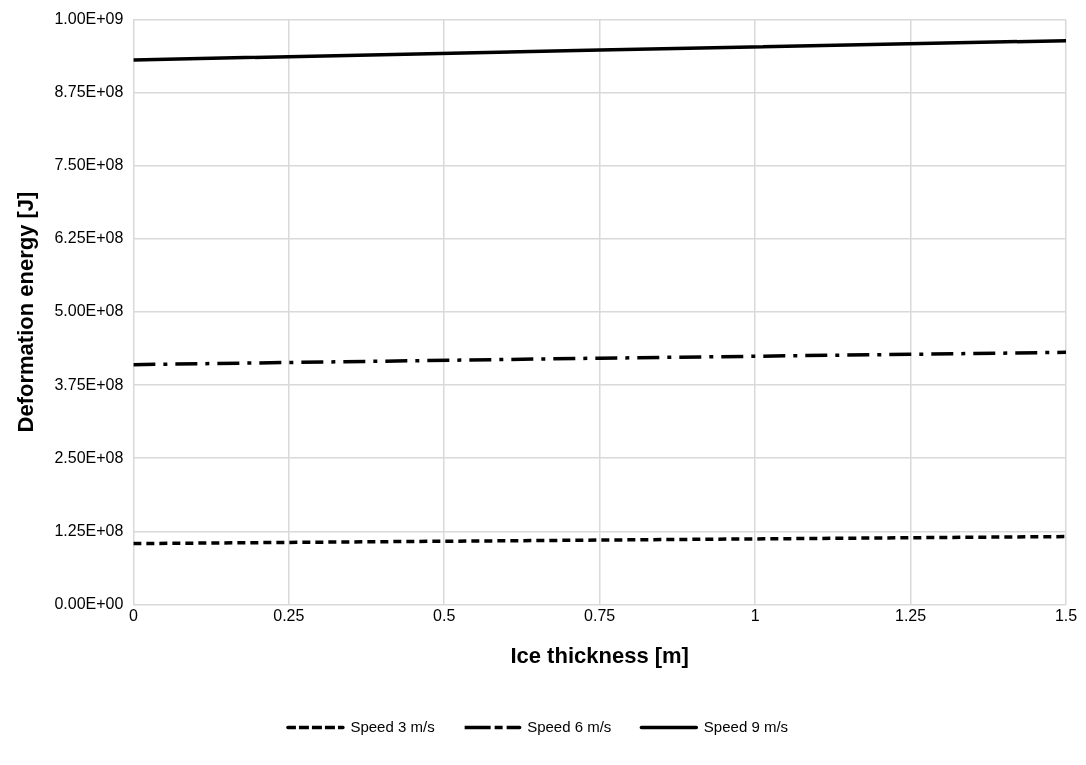  Describe the element at coordinates (89, 603) in the screenshot. I see `y-tick-label: 0.00E+00` at that location.